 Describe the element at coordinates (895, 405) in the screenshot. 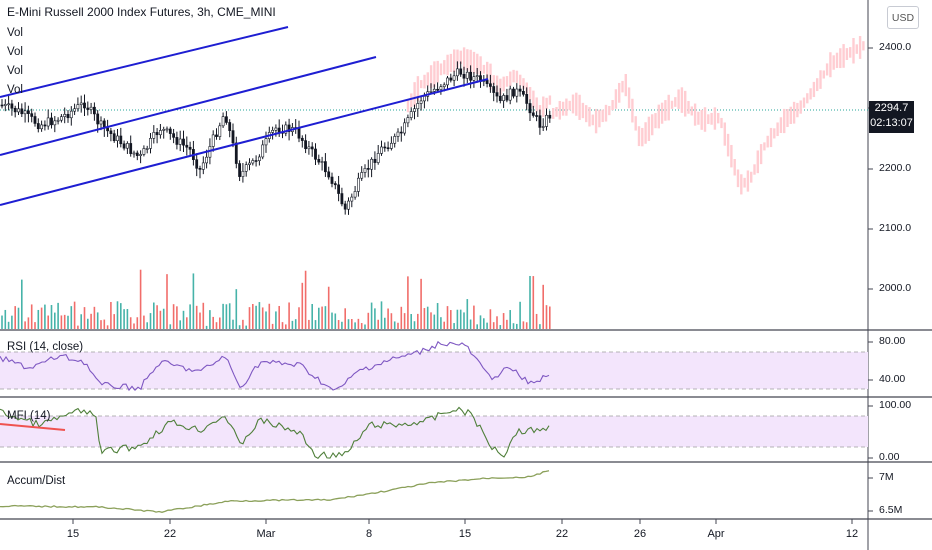

I see `mfi-axis-label: 100.00` at that location.